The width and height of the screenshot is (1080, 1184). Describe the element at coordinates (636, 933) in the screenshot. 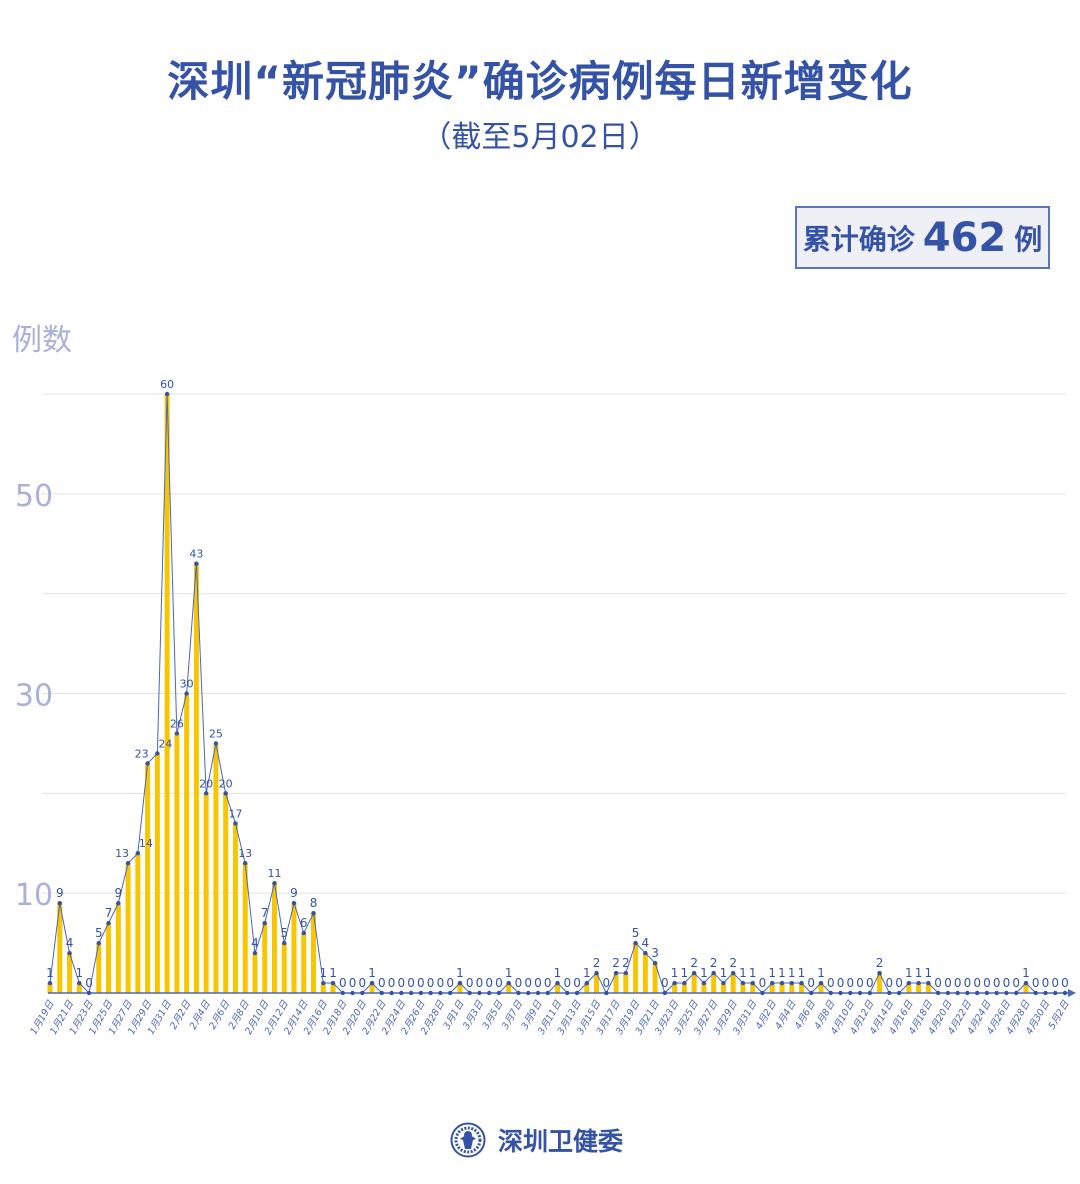

I see `data-label: 5` at that location.